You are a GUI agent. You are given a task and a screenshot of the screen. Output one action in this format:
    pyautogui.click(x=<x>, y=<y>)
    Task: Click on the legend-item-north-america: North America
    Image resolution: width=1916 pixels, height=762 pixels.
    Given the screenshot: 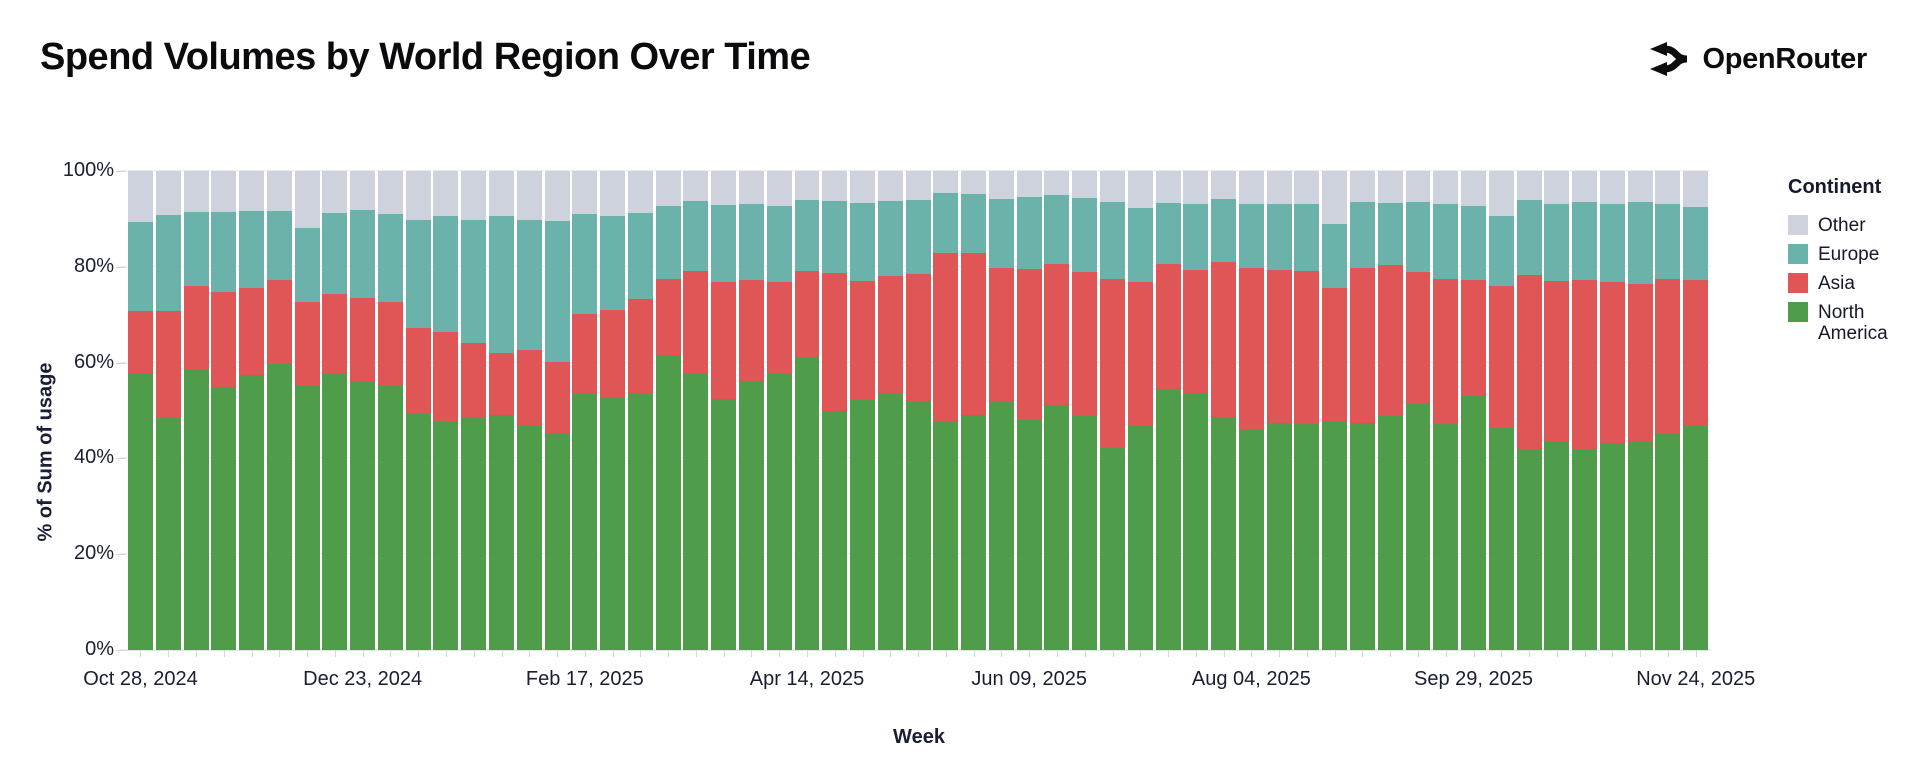 What is the action you would take?
    pyautogui.click(x=1848, y=323)
    